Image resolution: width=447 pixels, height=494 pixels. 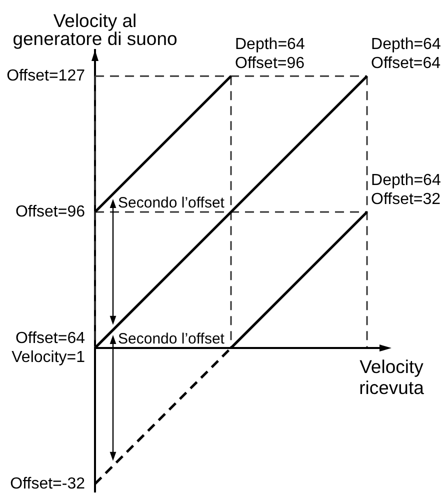 I want to click on series-label: Depth=64 Offset=64, so click(x=406, y=55).